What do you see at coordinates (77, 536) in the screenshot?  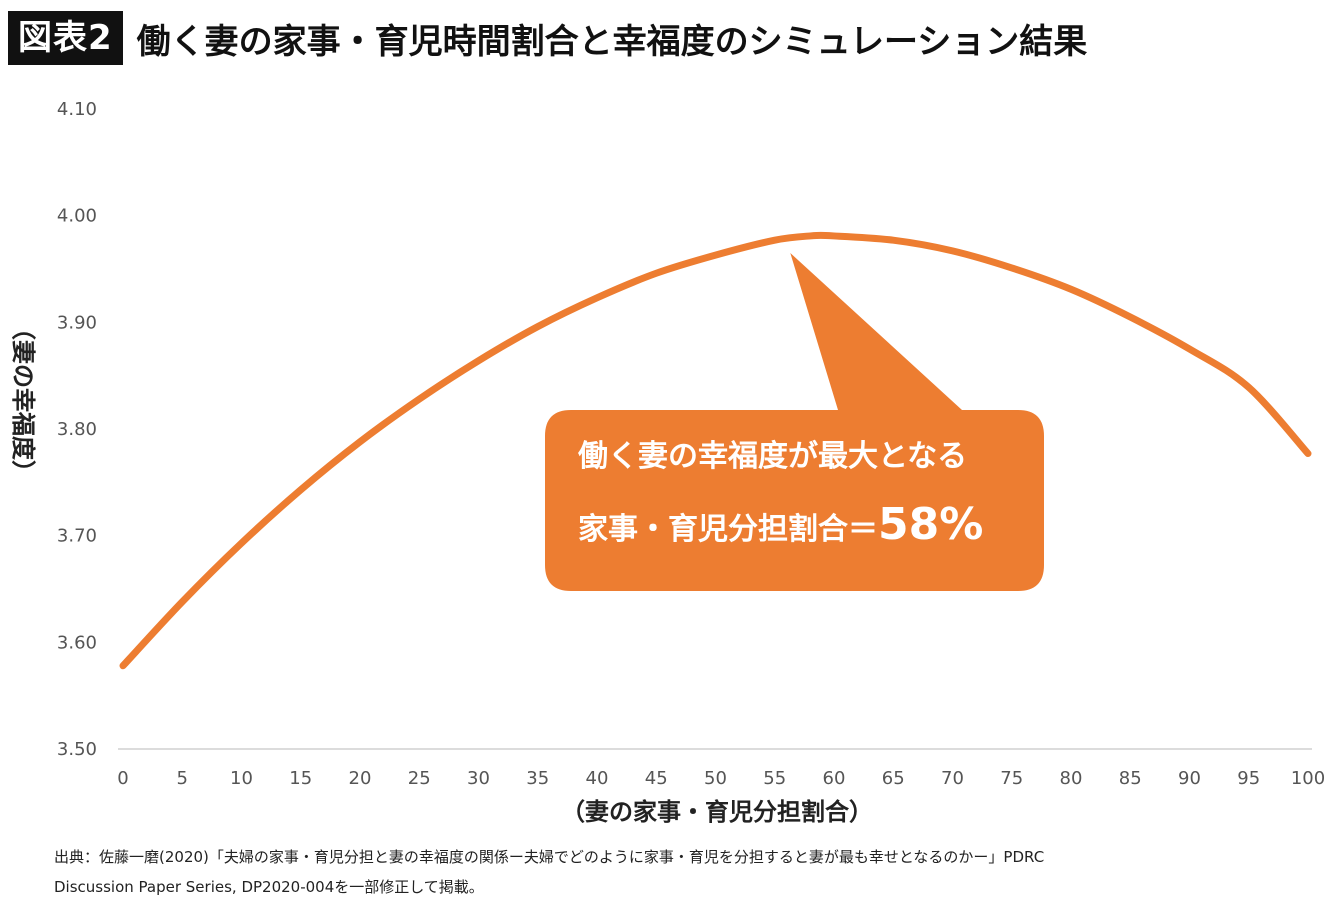 I see `y-tick-label: 3.70` at bounding box center [77, 536].